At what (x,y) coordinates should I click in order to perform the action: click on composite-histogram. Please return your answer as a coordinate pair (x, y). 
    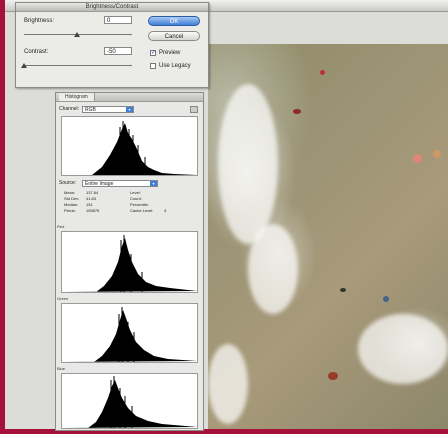
    Looking at the image, I should click on (129, 146).